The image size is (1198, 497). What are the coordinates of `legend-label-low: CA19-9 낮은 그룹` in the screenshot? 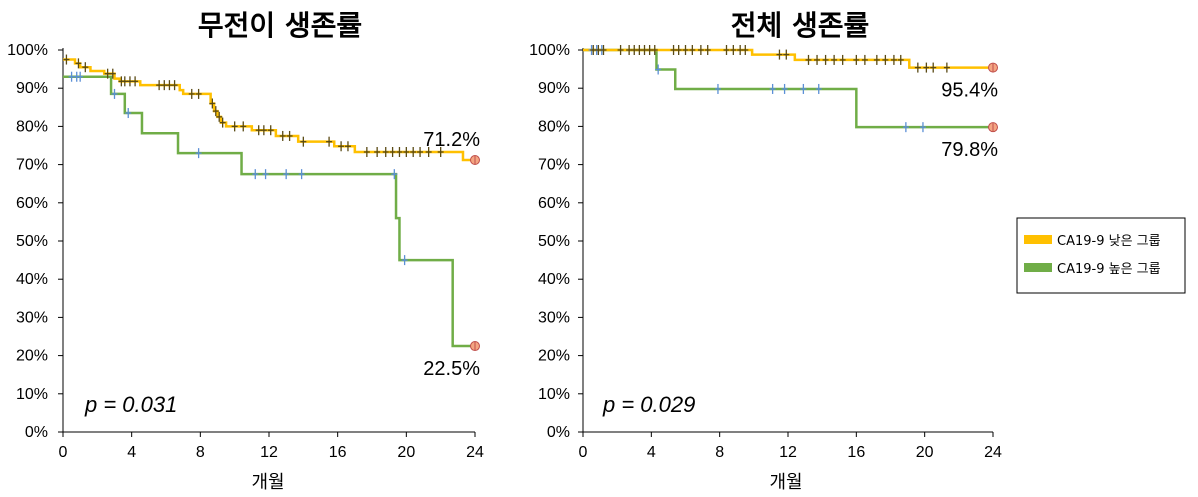 It's located at (1109, 241).